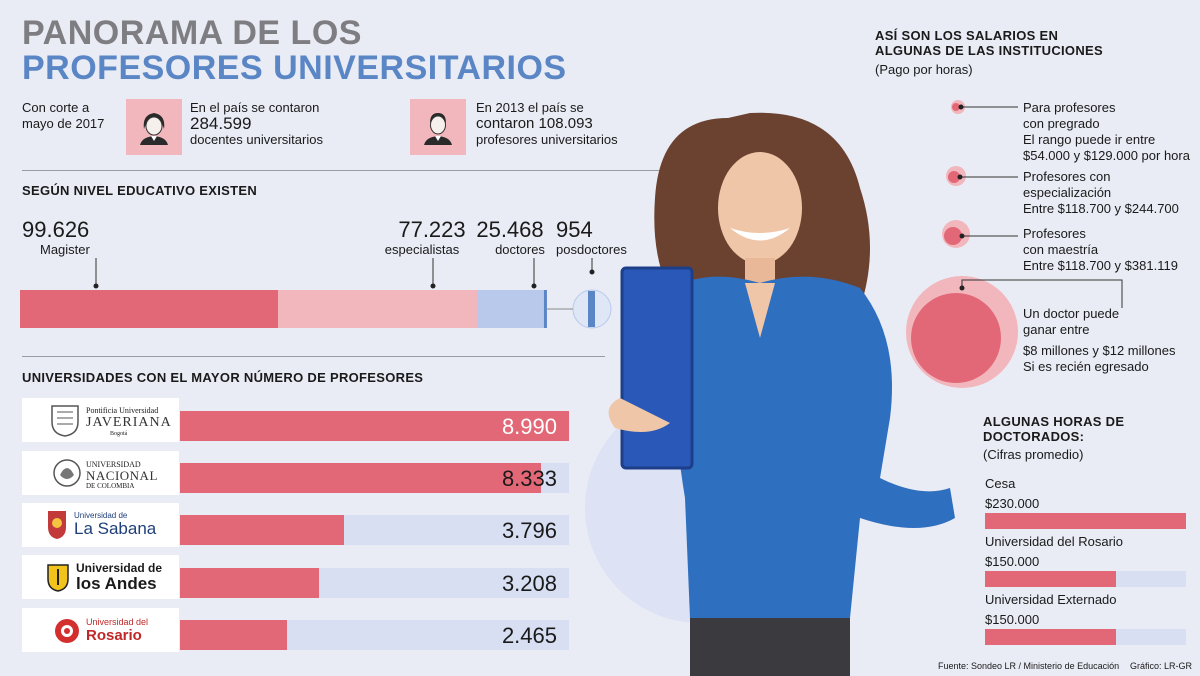 This screenshot has width=1200, height=676. I want to click on divider-top, so click(345, 170).